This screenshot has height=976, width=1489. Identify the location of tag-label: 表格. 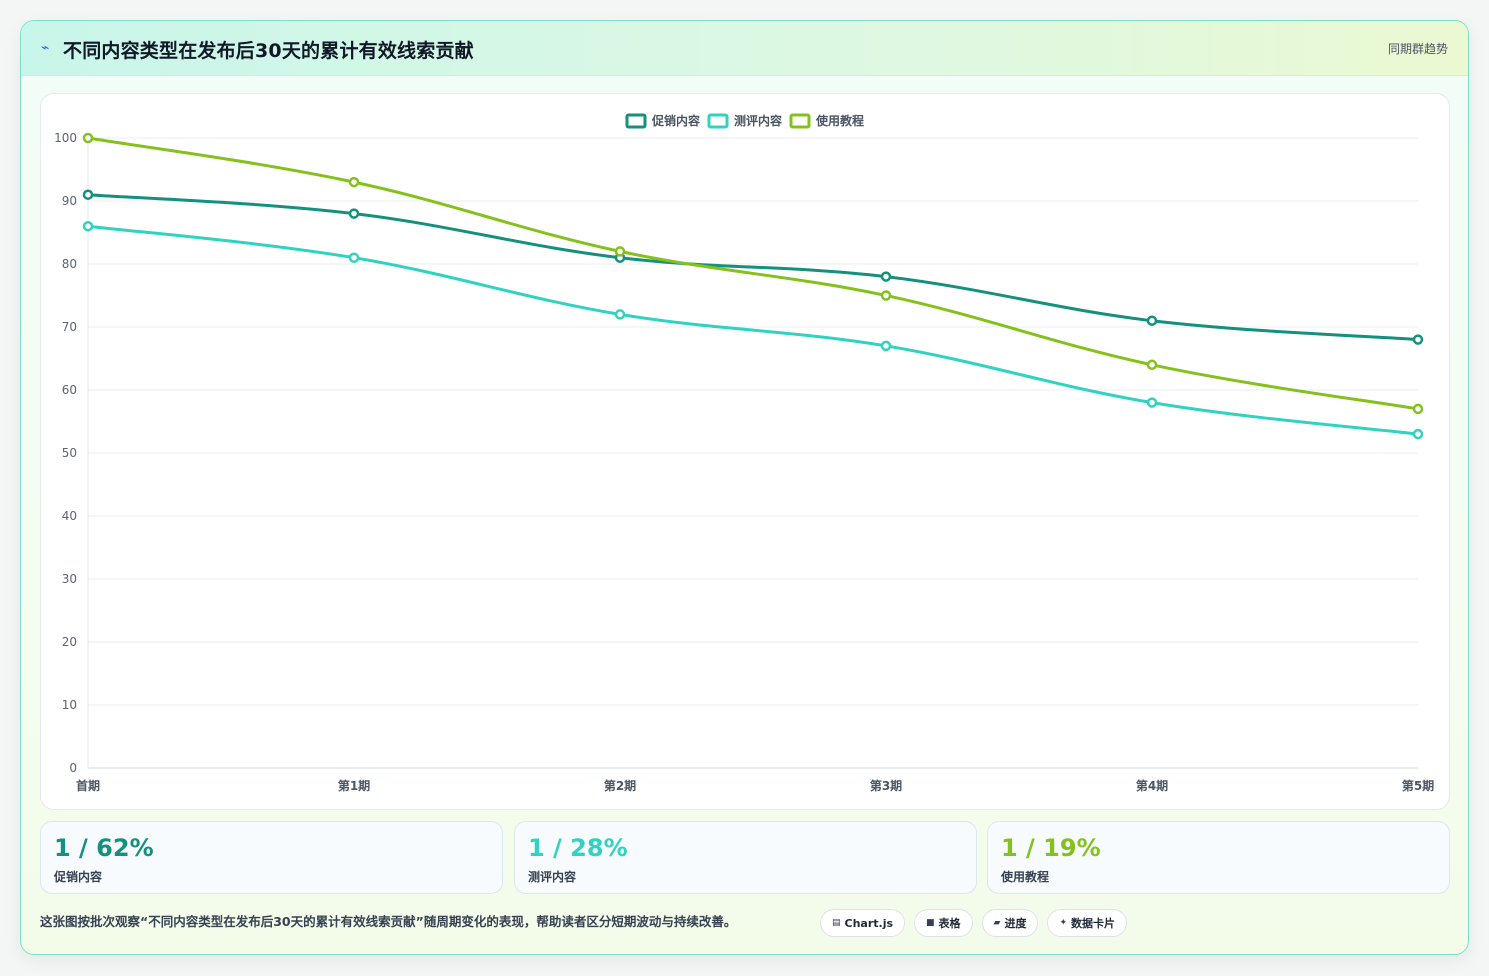
(949, 923).